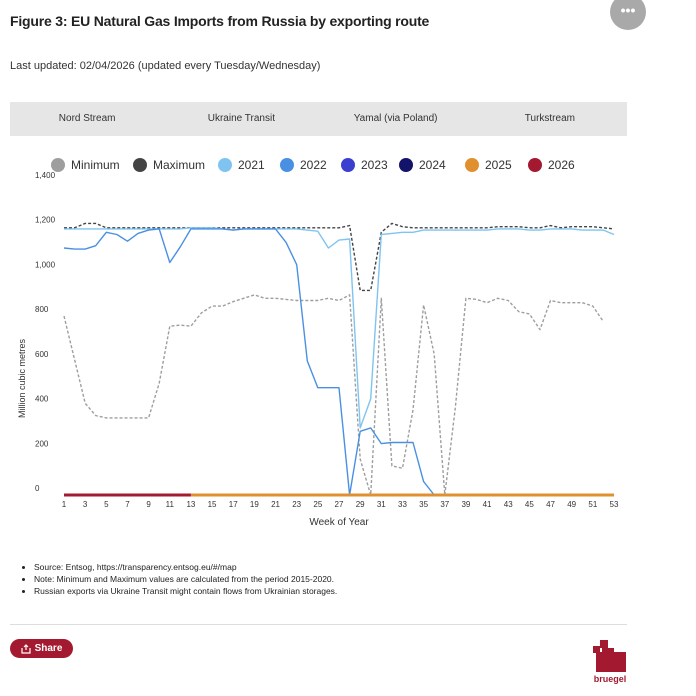 The height and width of the screenshot is (696, 696). I want to click on legend-marker-2022, so click(287, 165).